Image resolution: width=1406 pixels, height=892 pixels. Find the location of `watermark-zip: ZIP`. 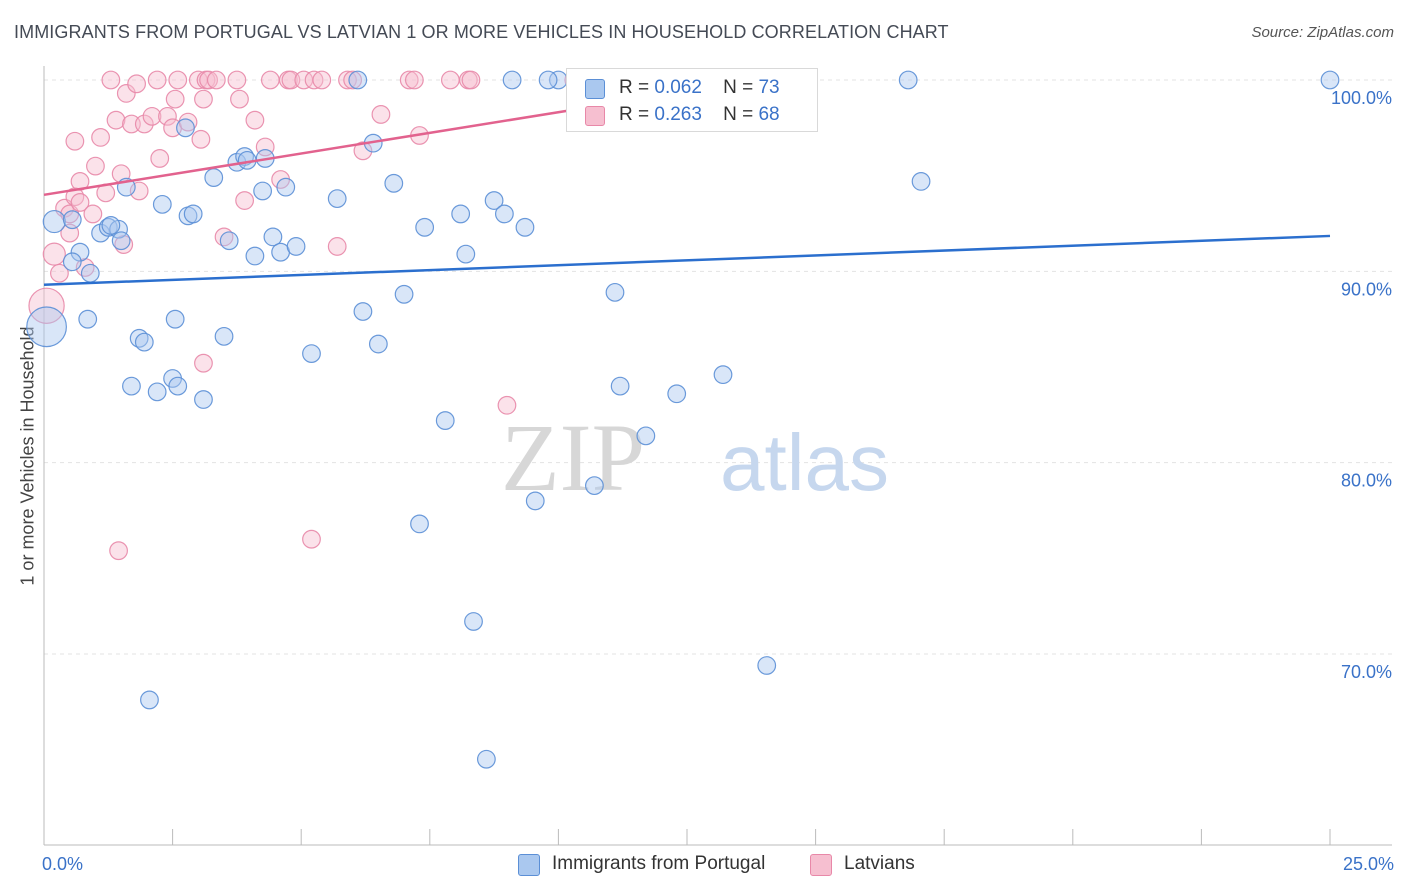

watermark-zip: ZIP is located at coordinates (573, 457).